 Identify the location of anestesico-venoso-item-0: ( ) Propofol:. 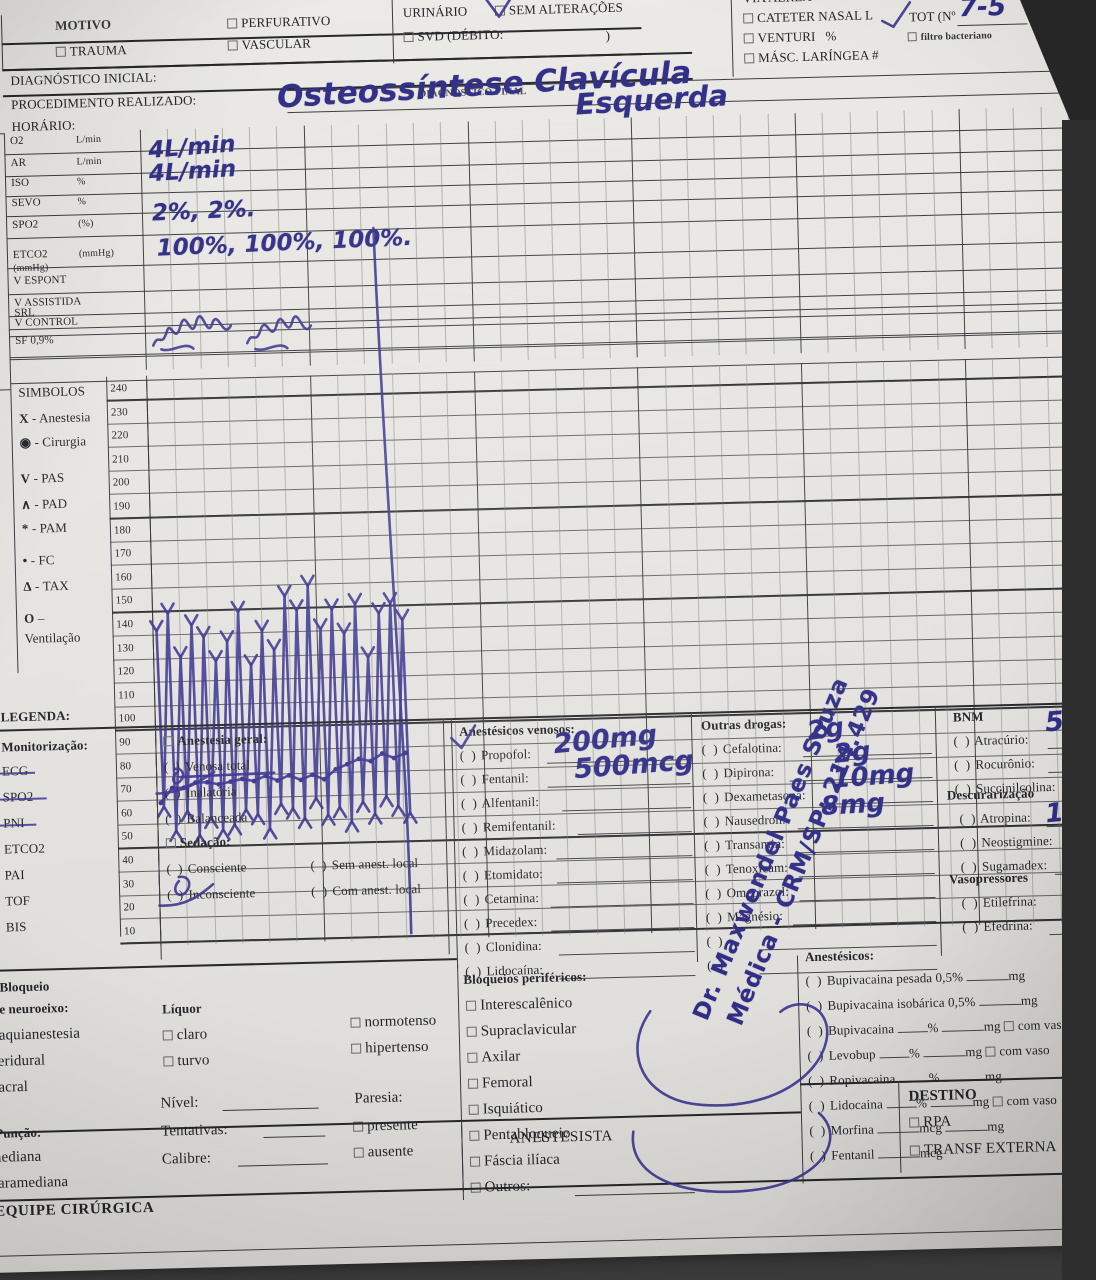
(495, 754).